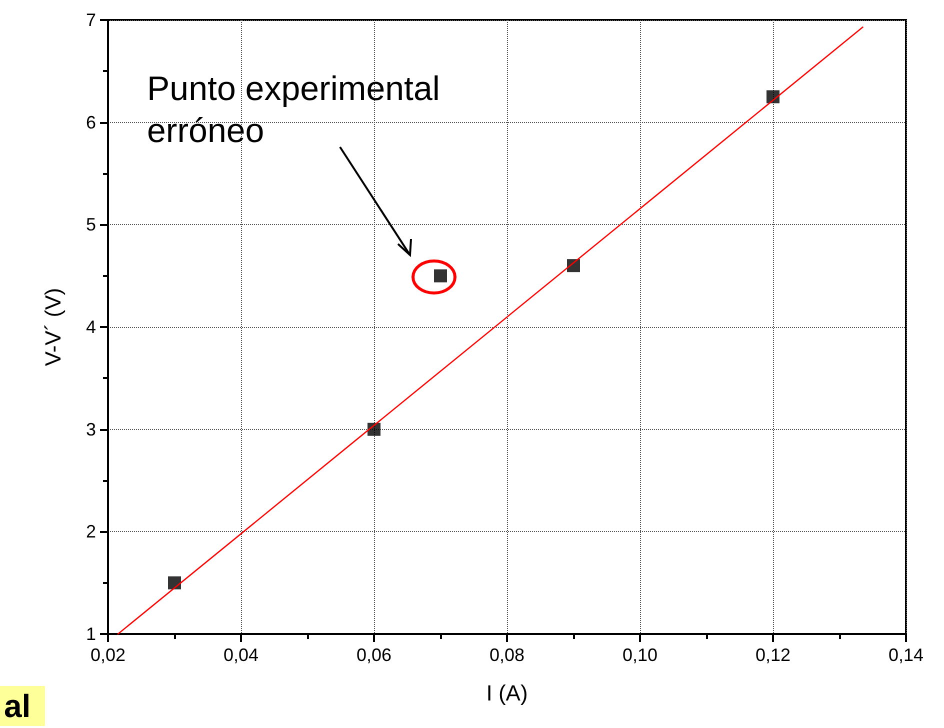 The image size is (944, 728). What do you see at coordinates (241, 655) in the screenshot?
I see `x-tick-label: 0,04` at bounding box center [241, 655].